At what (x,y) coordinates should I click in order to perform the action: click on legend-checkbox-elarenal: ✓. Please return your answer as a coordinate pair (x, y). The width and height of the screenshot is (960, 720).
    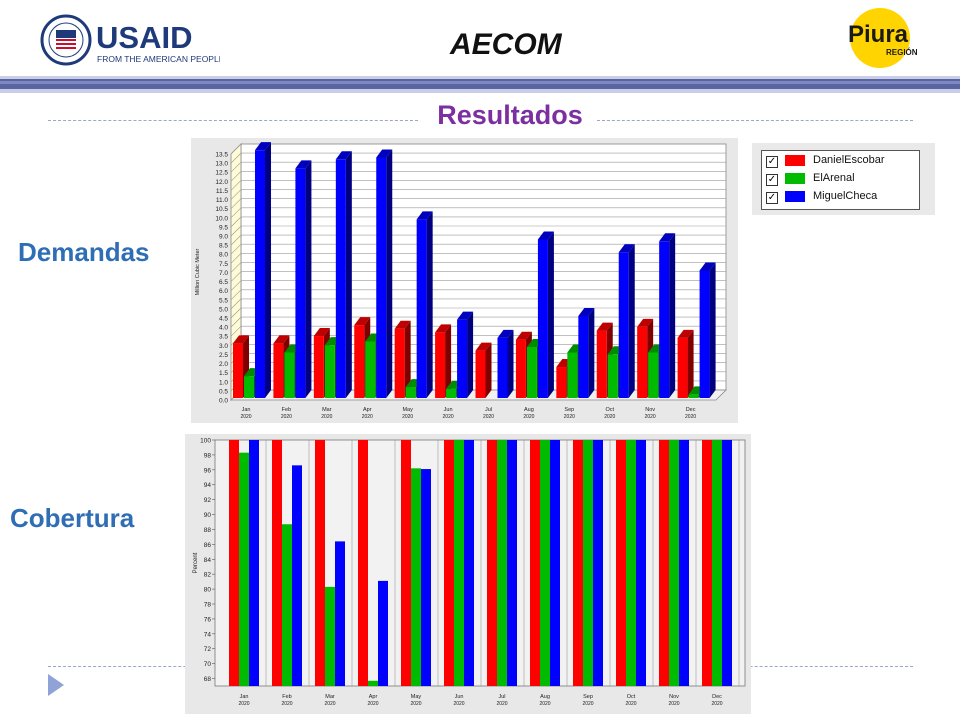
    Looking at the image, I should click on (772, 180).